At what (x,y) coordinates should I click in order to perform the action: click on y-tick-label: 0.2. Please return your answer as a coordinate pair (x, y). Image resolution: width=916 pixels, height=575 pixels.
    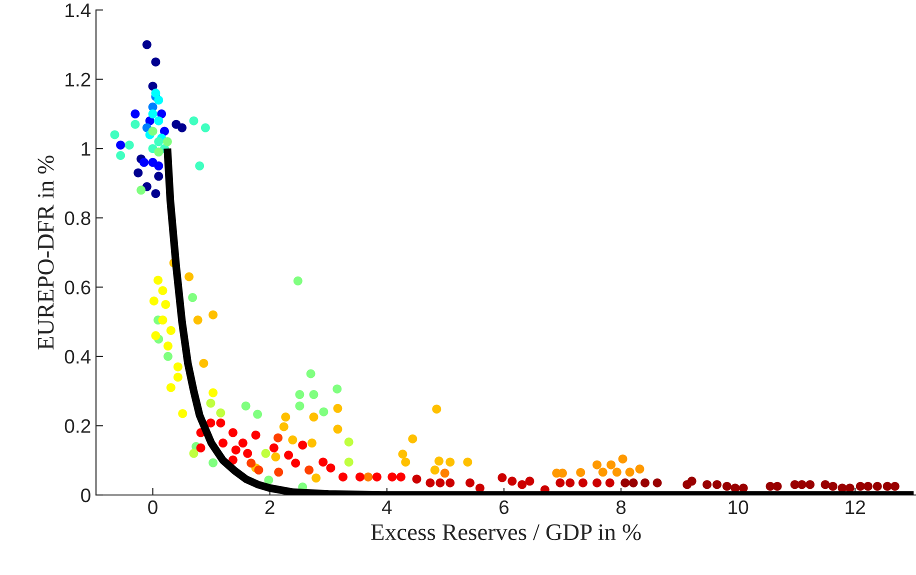
    Looking at the image, I should click on (77, 426).